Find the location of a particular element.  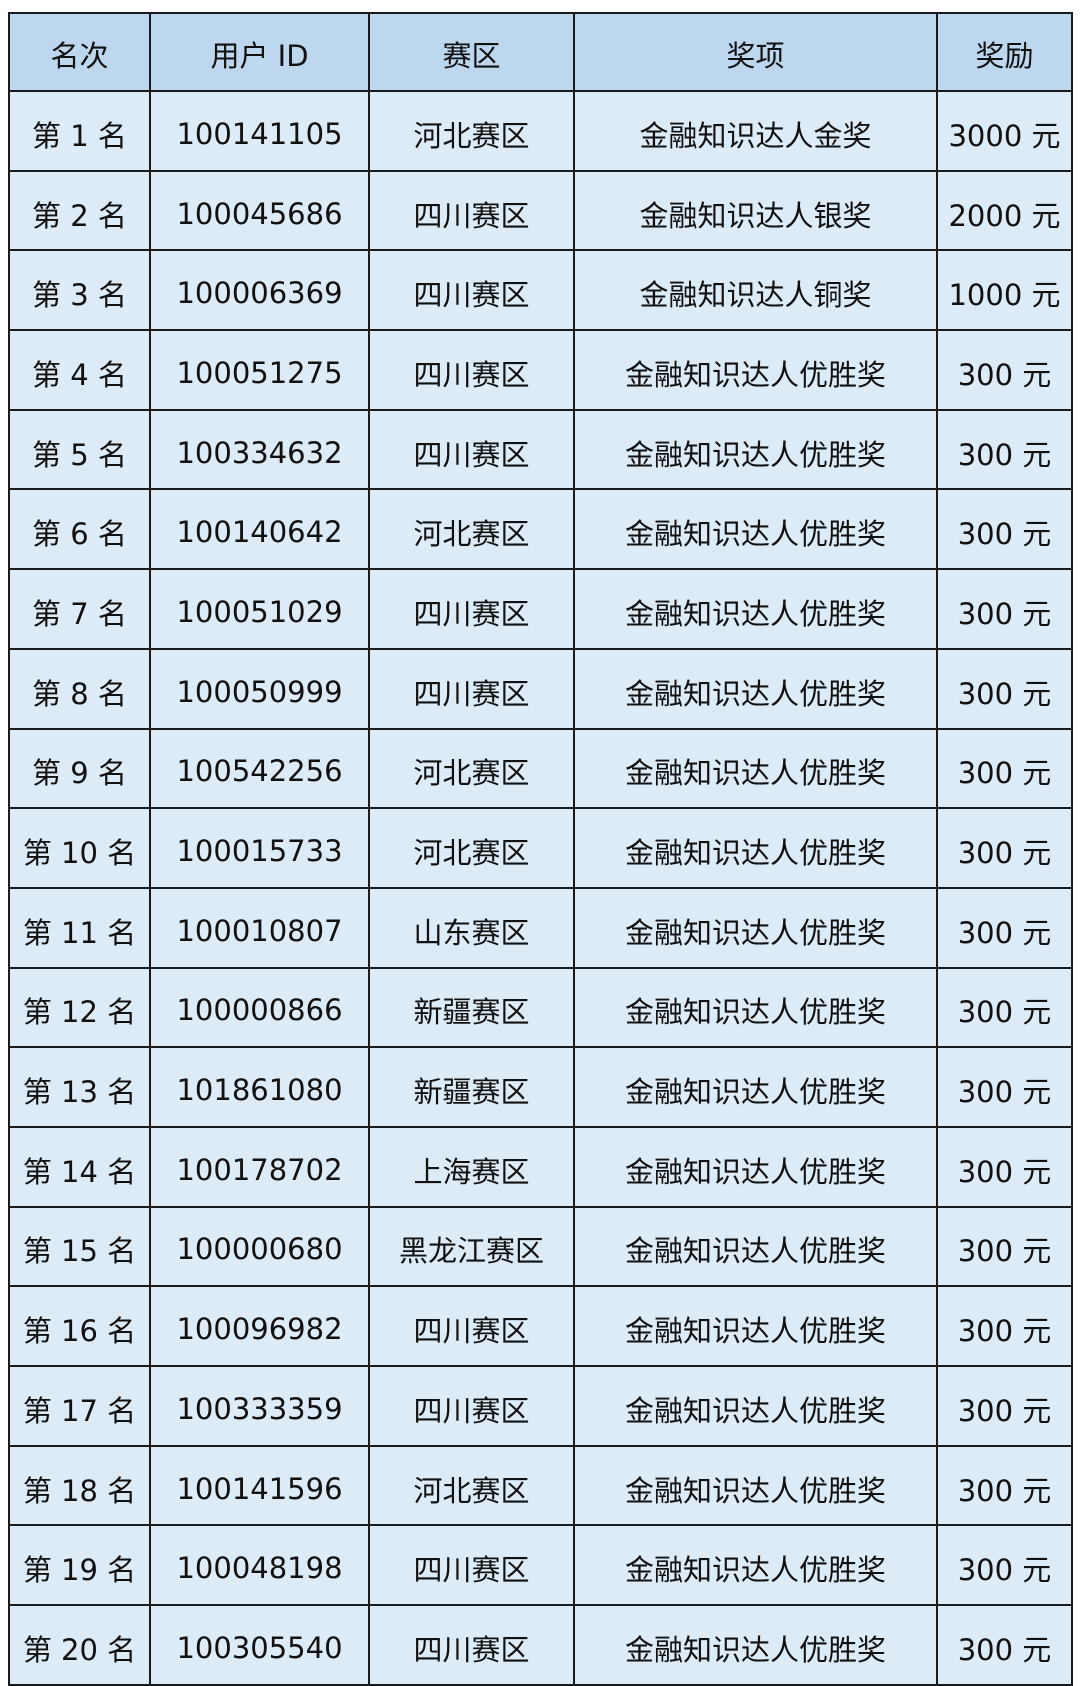

rank-cell: 第 17 名 is located at coordinates (79, 1406).